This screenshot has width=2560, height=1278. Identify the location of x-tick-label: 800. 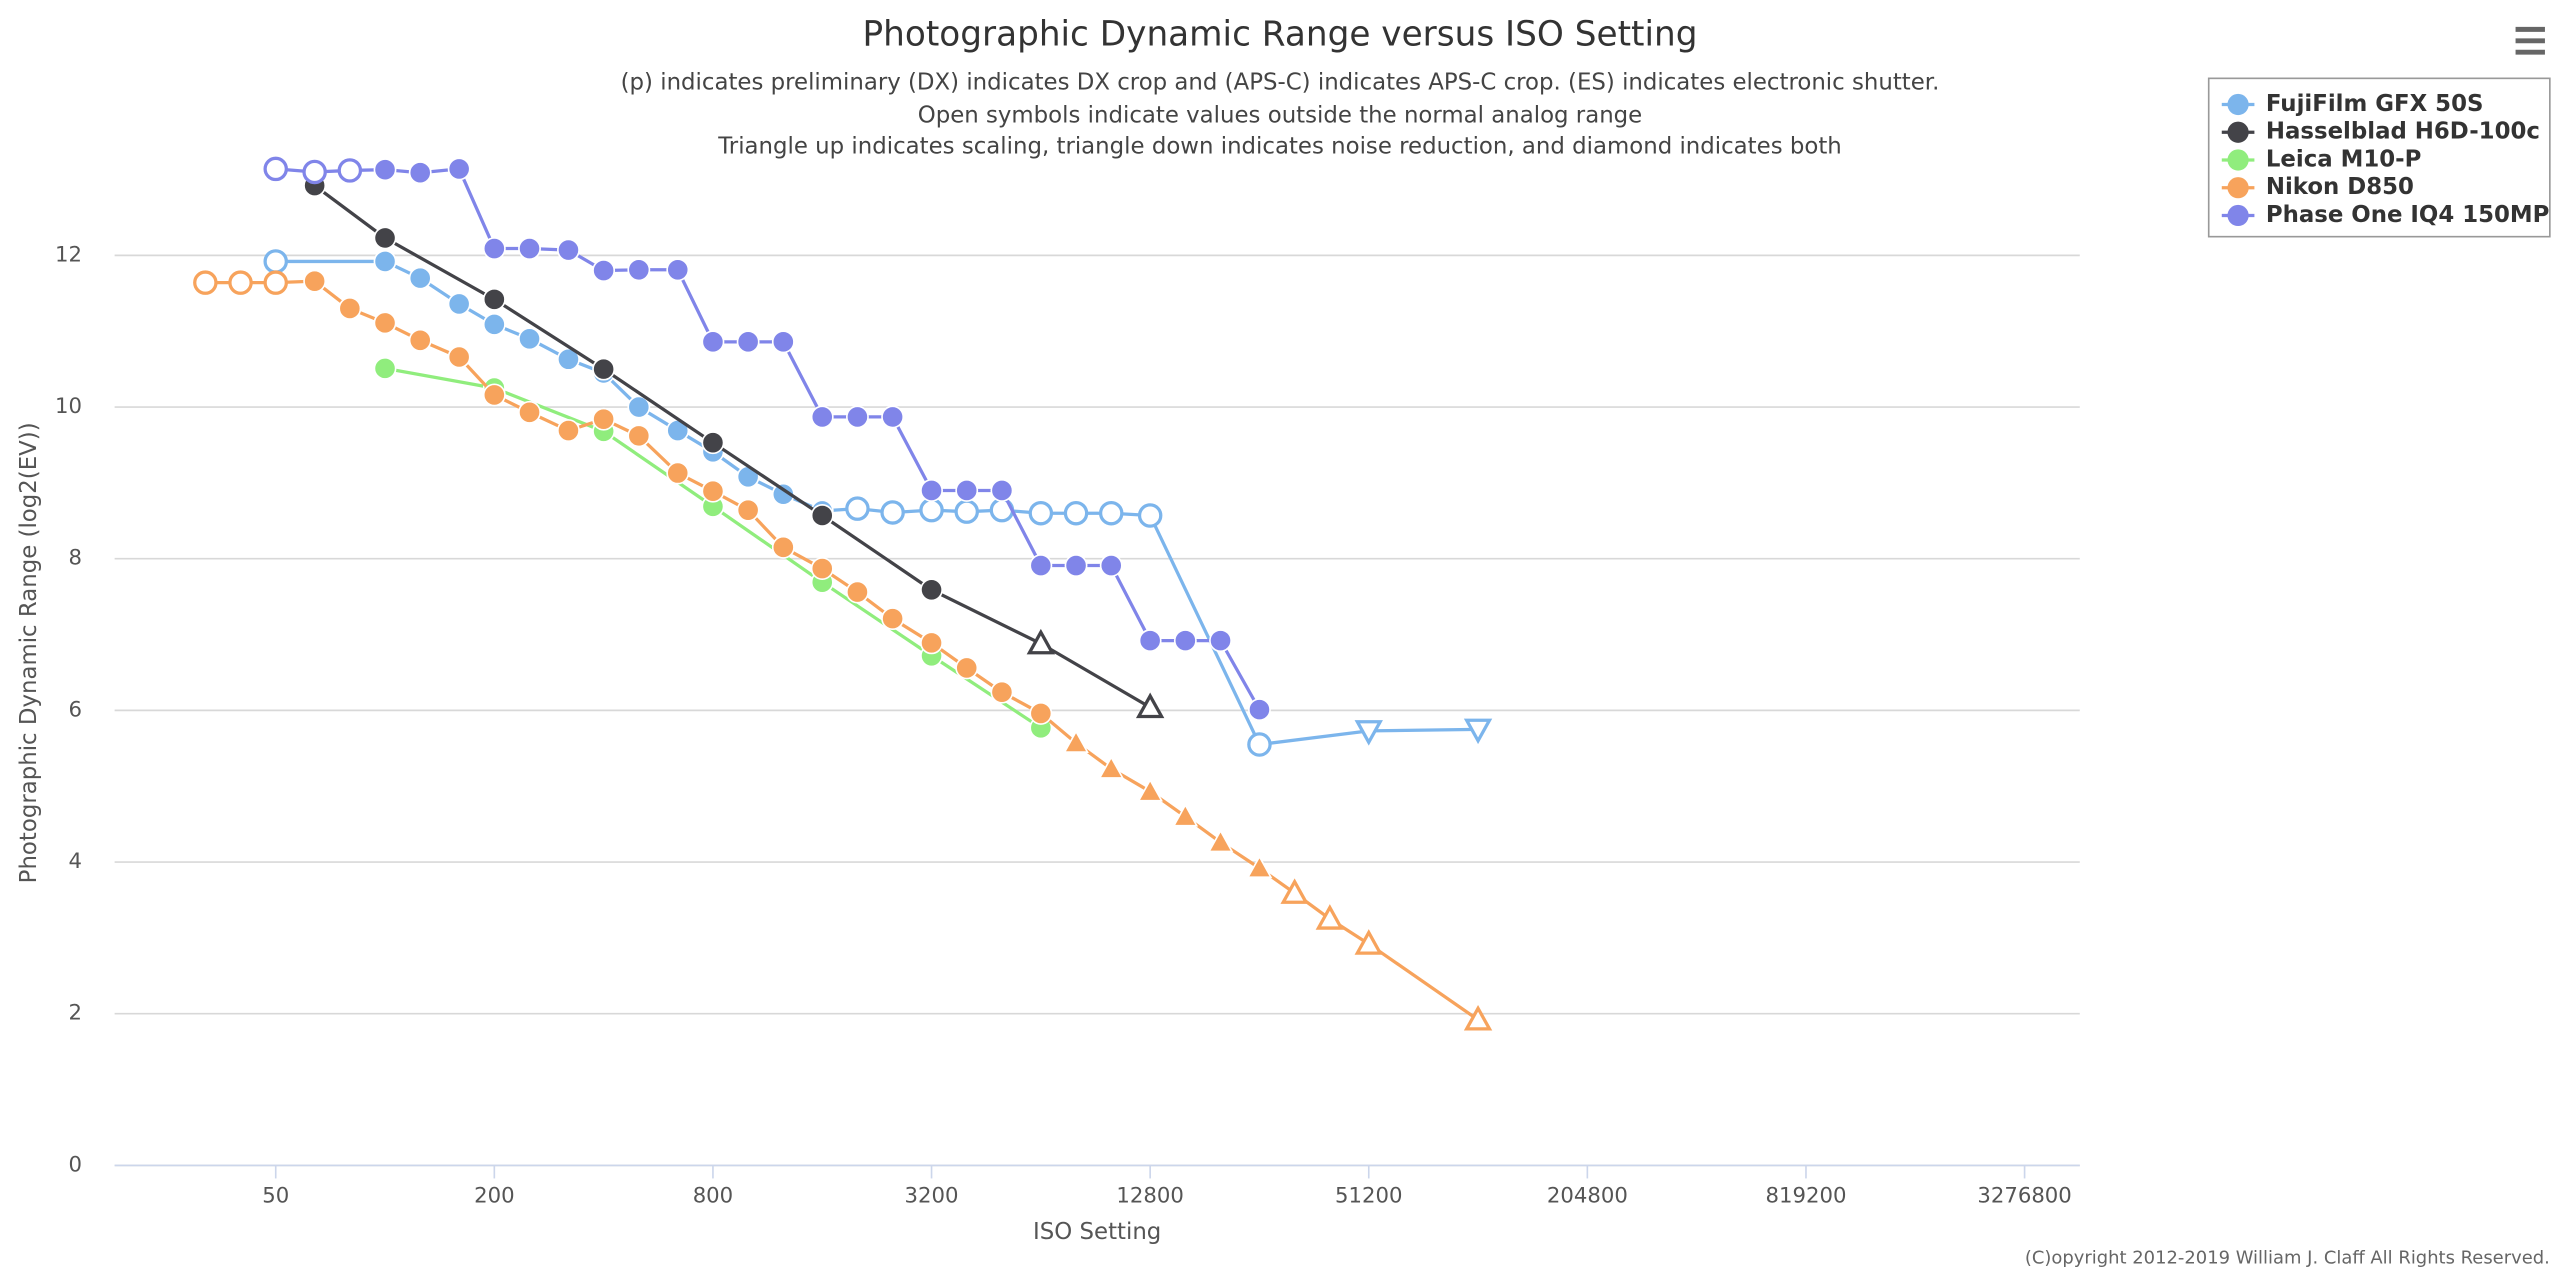
(713, 1195).